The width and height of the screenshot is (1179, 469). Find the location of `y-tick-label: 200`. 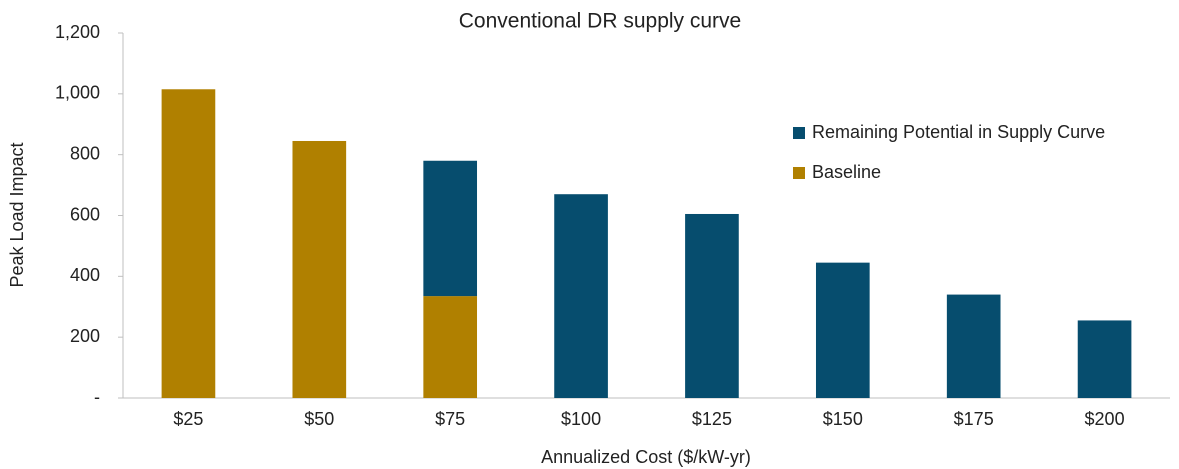

y-tick-label: 200 is located at coordinates (85, 336).